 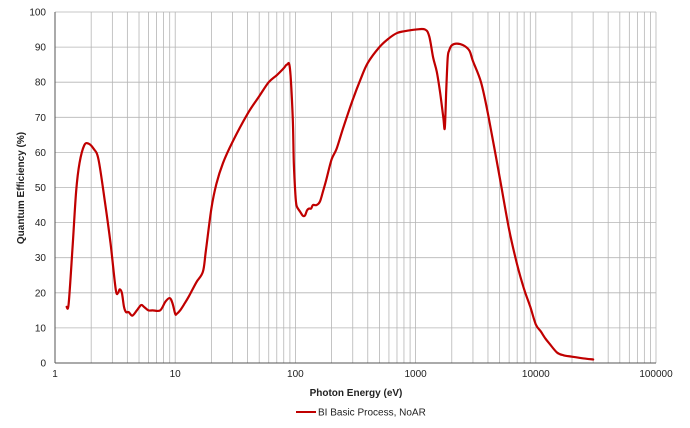 What do you see at coordinates (656, 374) in the screenshot?
I see `x-tick-label: 100000` at bounding box center [656, 374].